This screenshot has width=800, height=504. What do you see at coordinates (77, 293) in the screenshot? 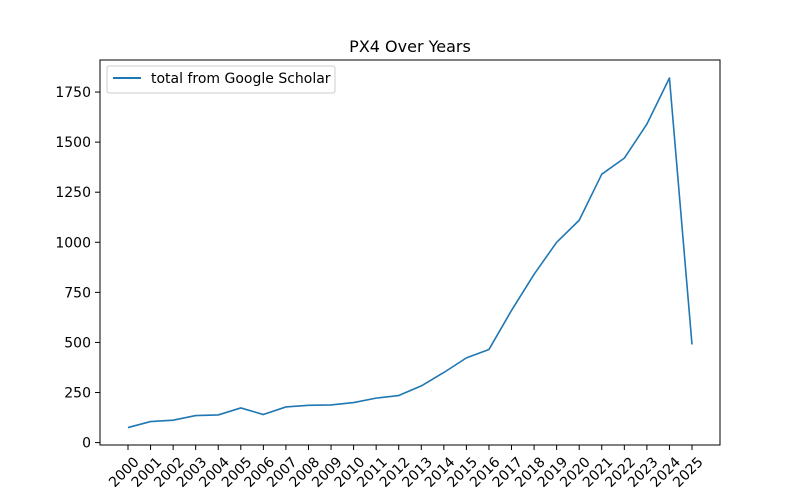
I see `y-tick-label: 750` at bounding box center [77, 293].